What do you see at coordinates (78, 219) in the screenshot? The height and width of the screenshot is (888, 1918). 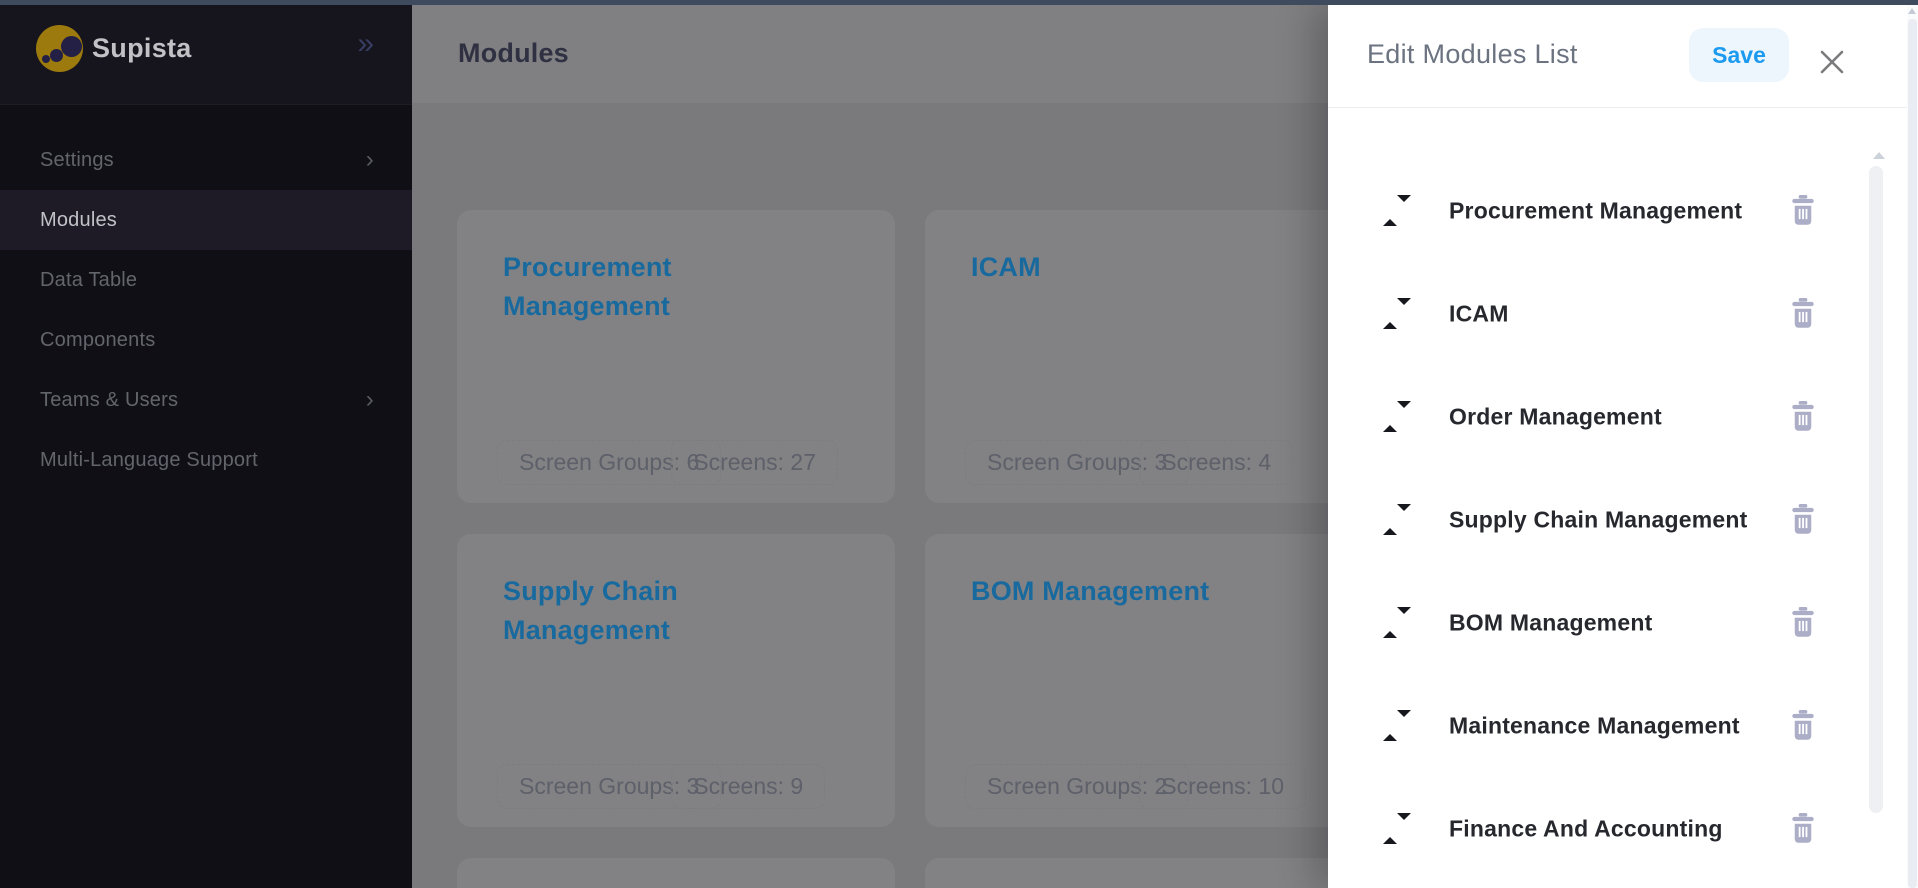 I see `sidebar-item-label: Modules` at bounding box center [78, 219].